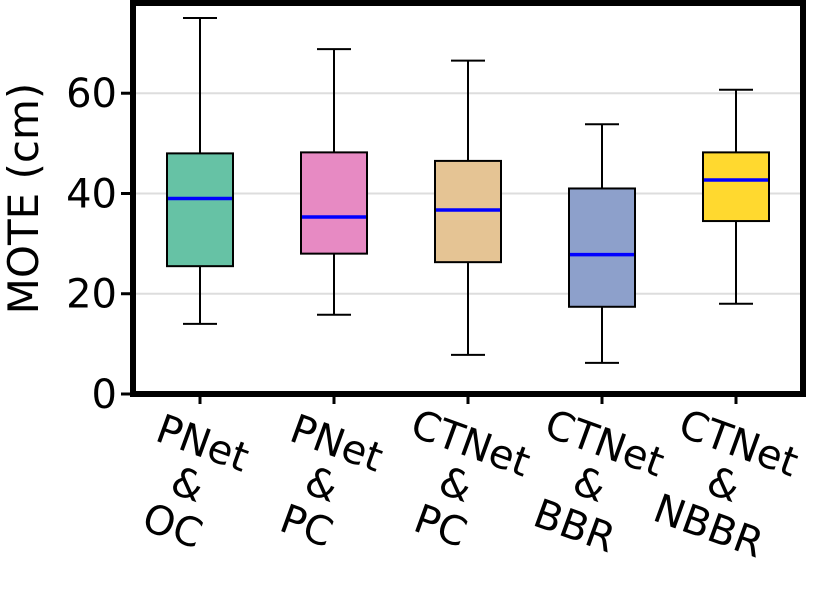 The height and width of the screenshot is (595, 830). Describe the element at coordinates (723, 485) in the screenshot. I see `x-tick-label-5: CTNet&NBBR` at that location.